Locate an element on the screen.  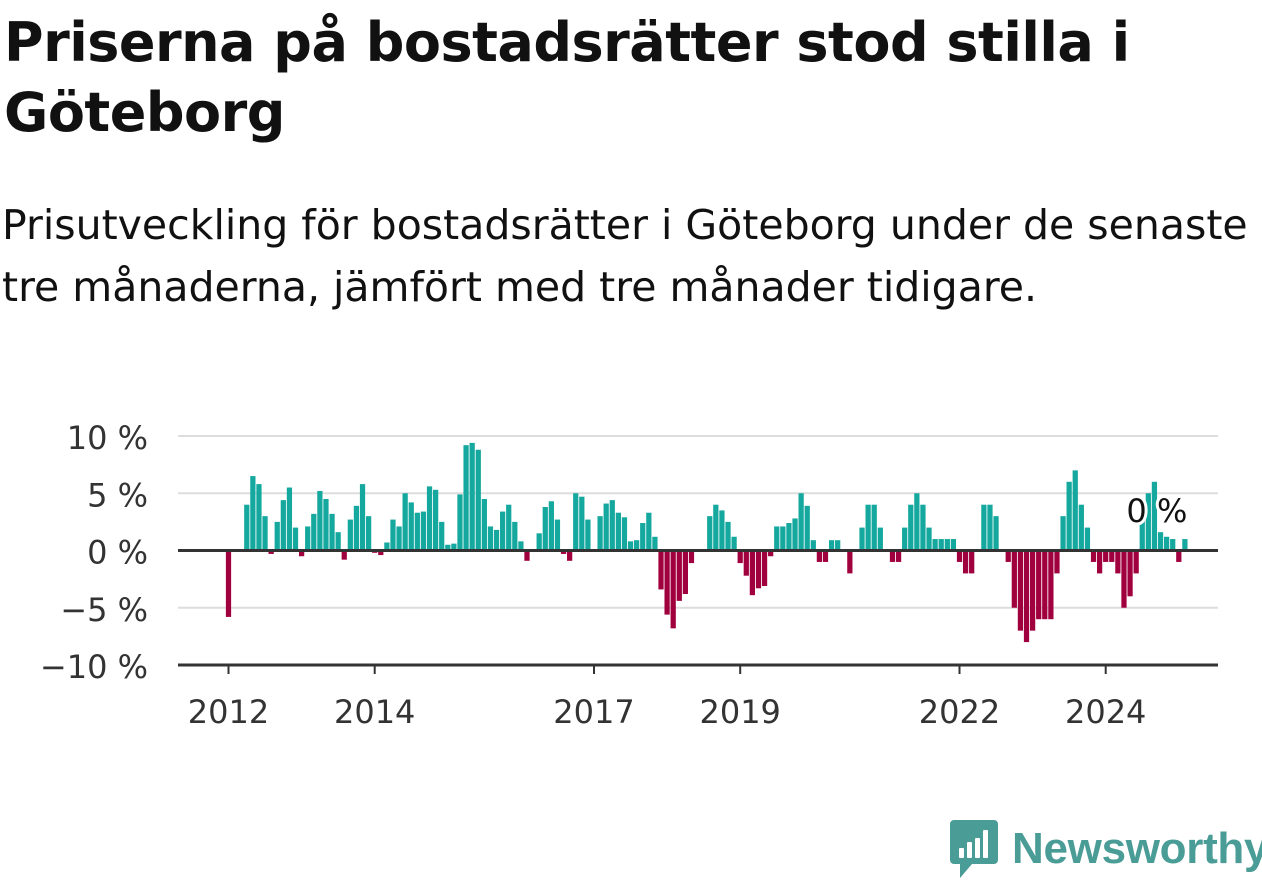
newsworthy-logo-text: Newsworthy is located at coordinates (1137, 848).